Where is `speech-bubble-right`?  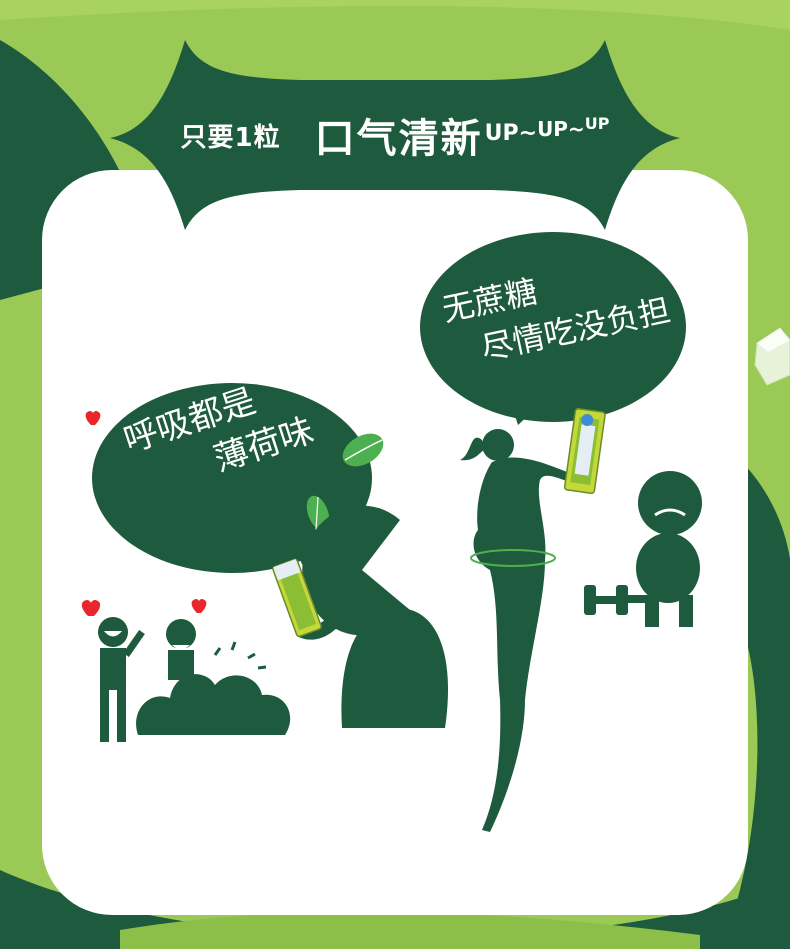
speech-bubble-right is located at coordinates (553, 328).